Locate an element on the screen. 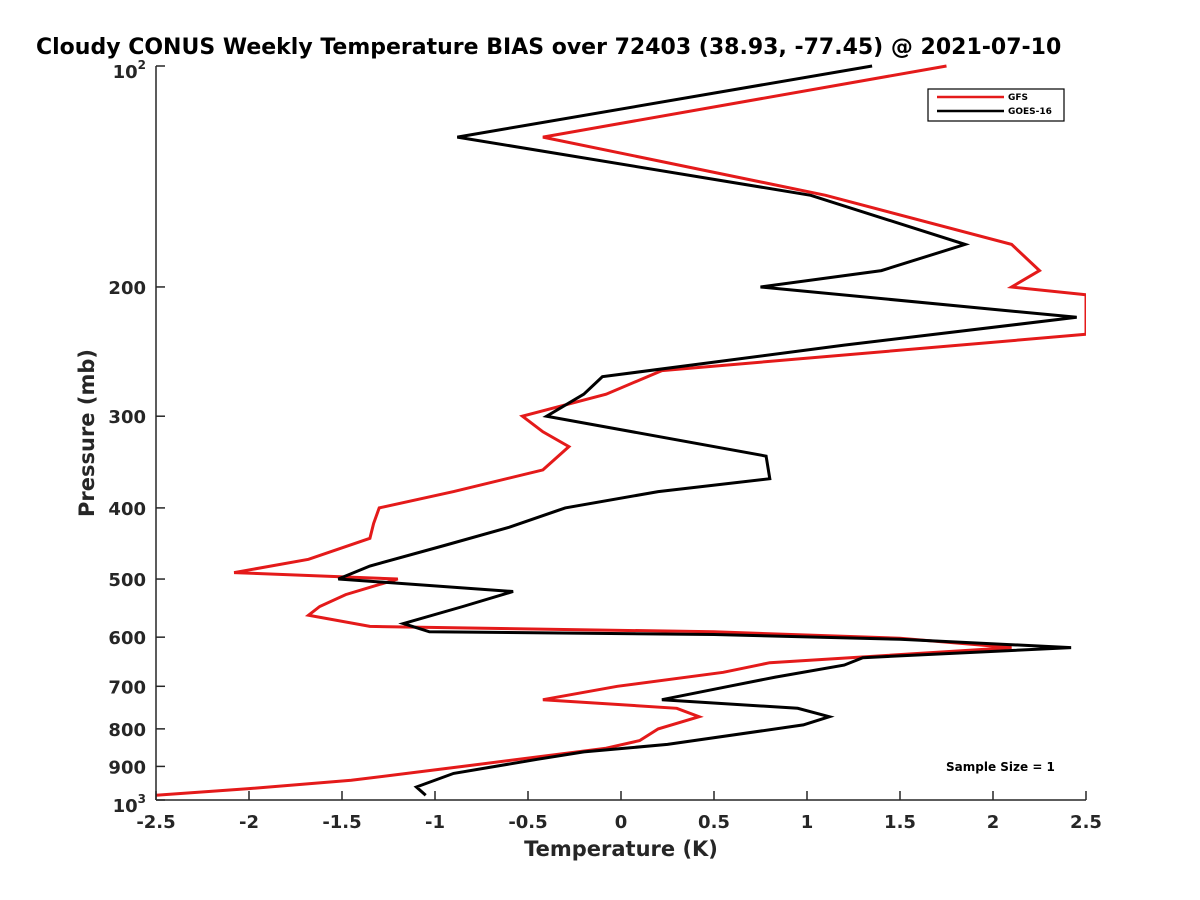  y-tick-label: 600 is located at coordinates (127, 638).